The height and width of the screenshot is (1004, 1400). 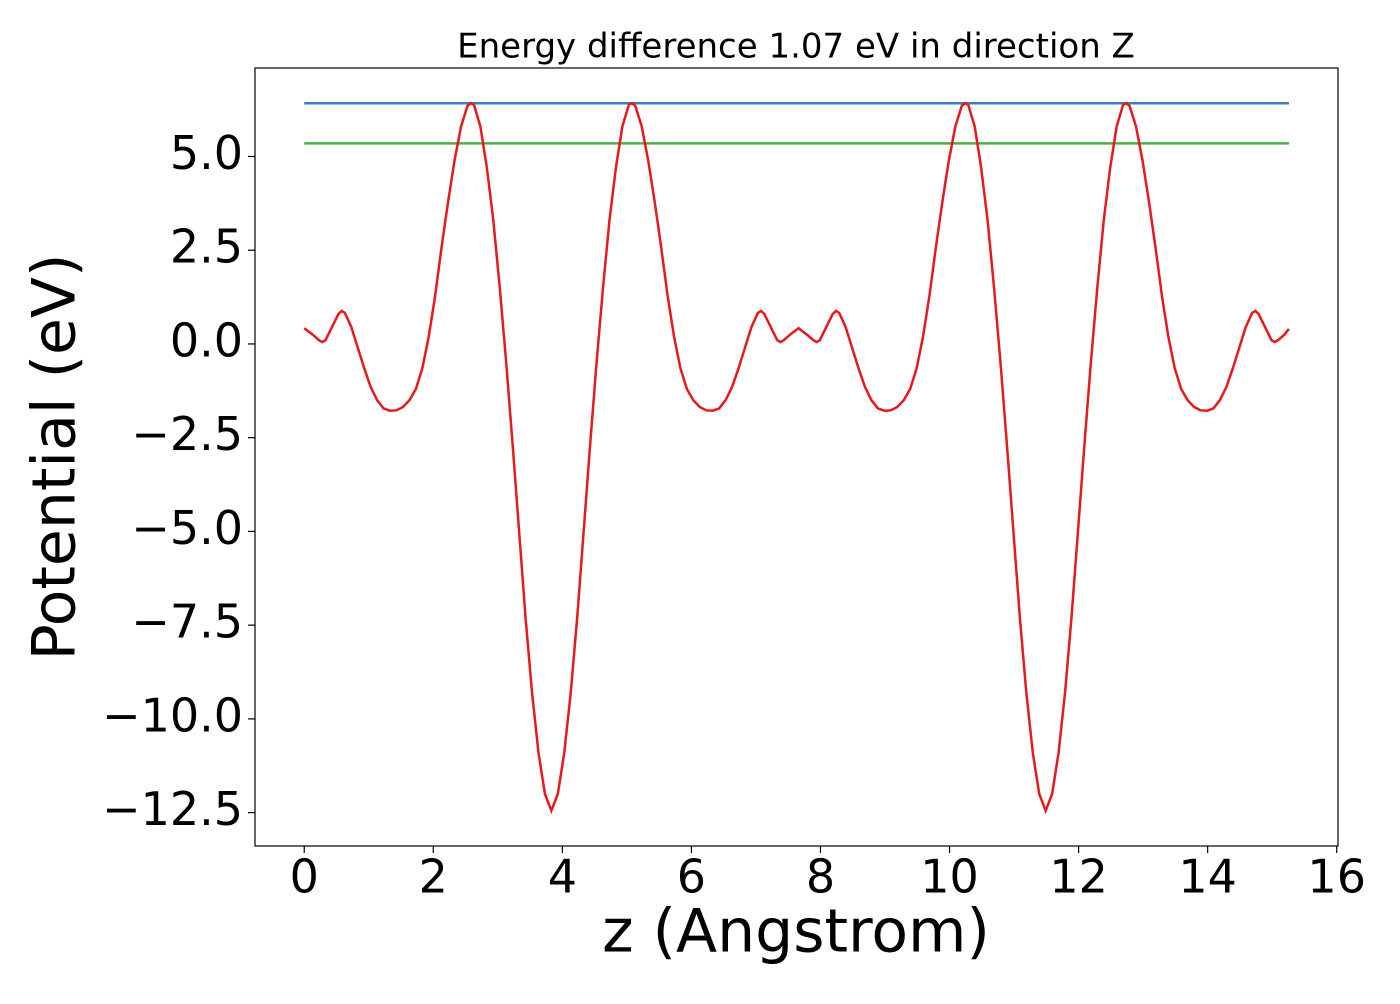 I want to click on y-tick-label: −5.0, so click(x=187, y=528).